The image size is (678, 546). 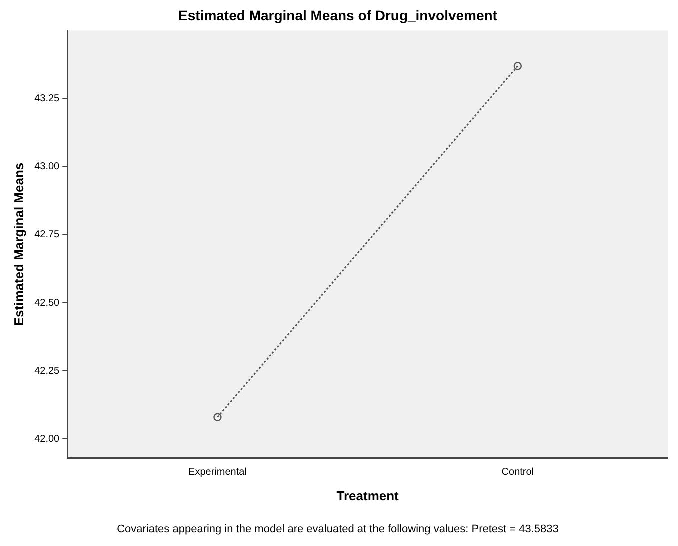 What do you see at coordinates (217, 472) in the screenshot?
I see `x-tick-label: Experimental` at bounding box center [217, 472].